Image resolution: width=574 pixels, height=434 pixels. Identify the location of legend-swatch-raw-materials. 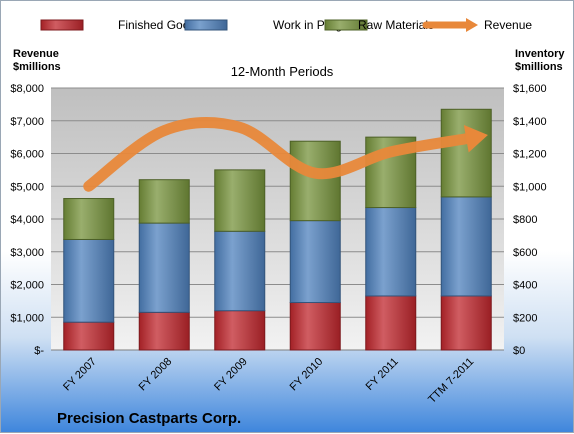
(346, 25).